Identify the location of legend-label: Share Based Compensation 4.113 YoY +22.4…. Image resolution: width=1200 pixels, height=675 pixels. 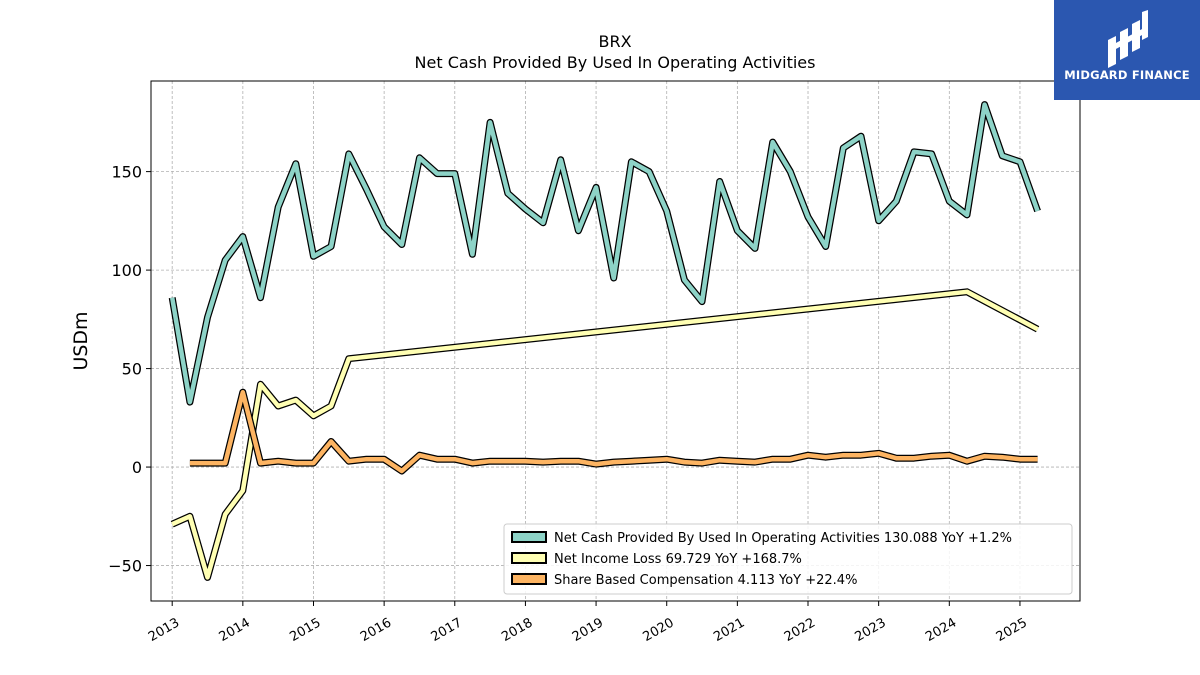
(705, 580).